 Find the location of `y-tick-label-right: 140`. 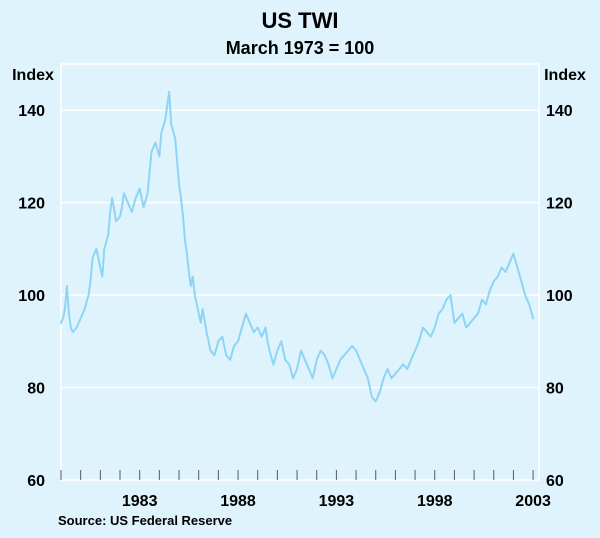

y-tick-label-right: 140 is located at coordinates (559, 111).